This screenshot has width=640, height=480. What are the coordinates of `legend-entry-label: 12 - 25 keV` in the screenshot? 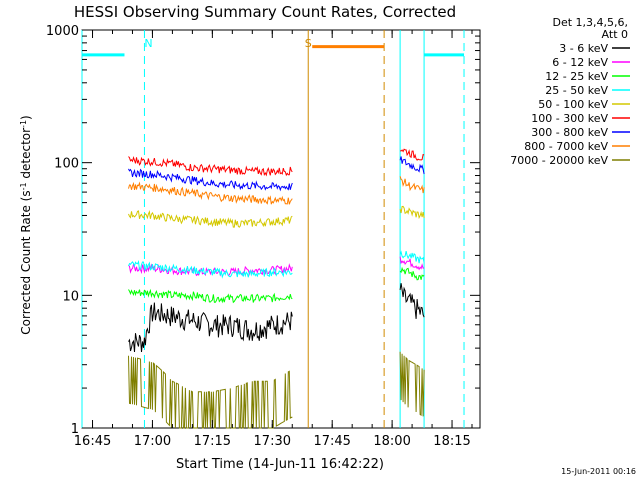 It's located at (576, 76).